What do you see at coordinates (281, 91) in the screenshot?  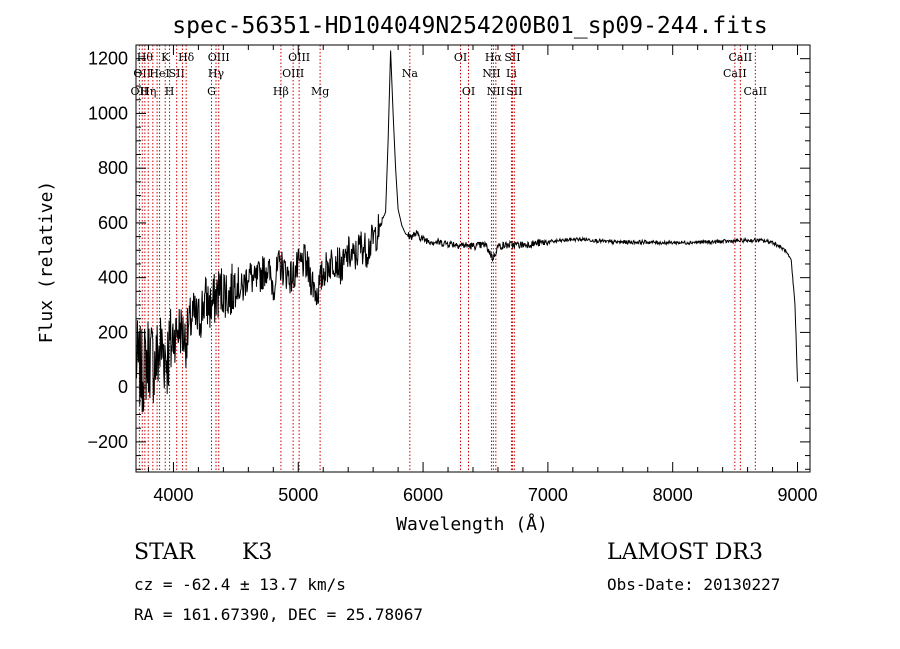 I see `spectral-line-label: Hβ` at bounding box center [281, 91].